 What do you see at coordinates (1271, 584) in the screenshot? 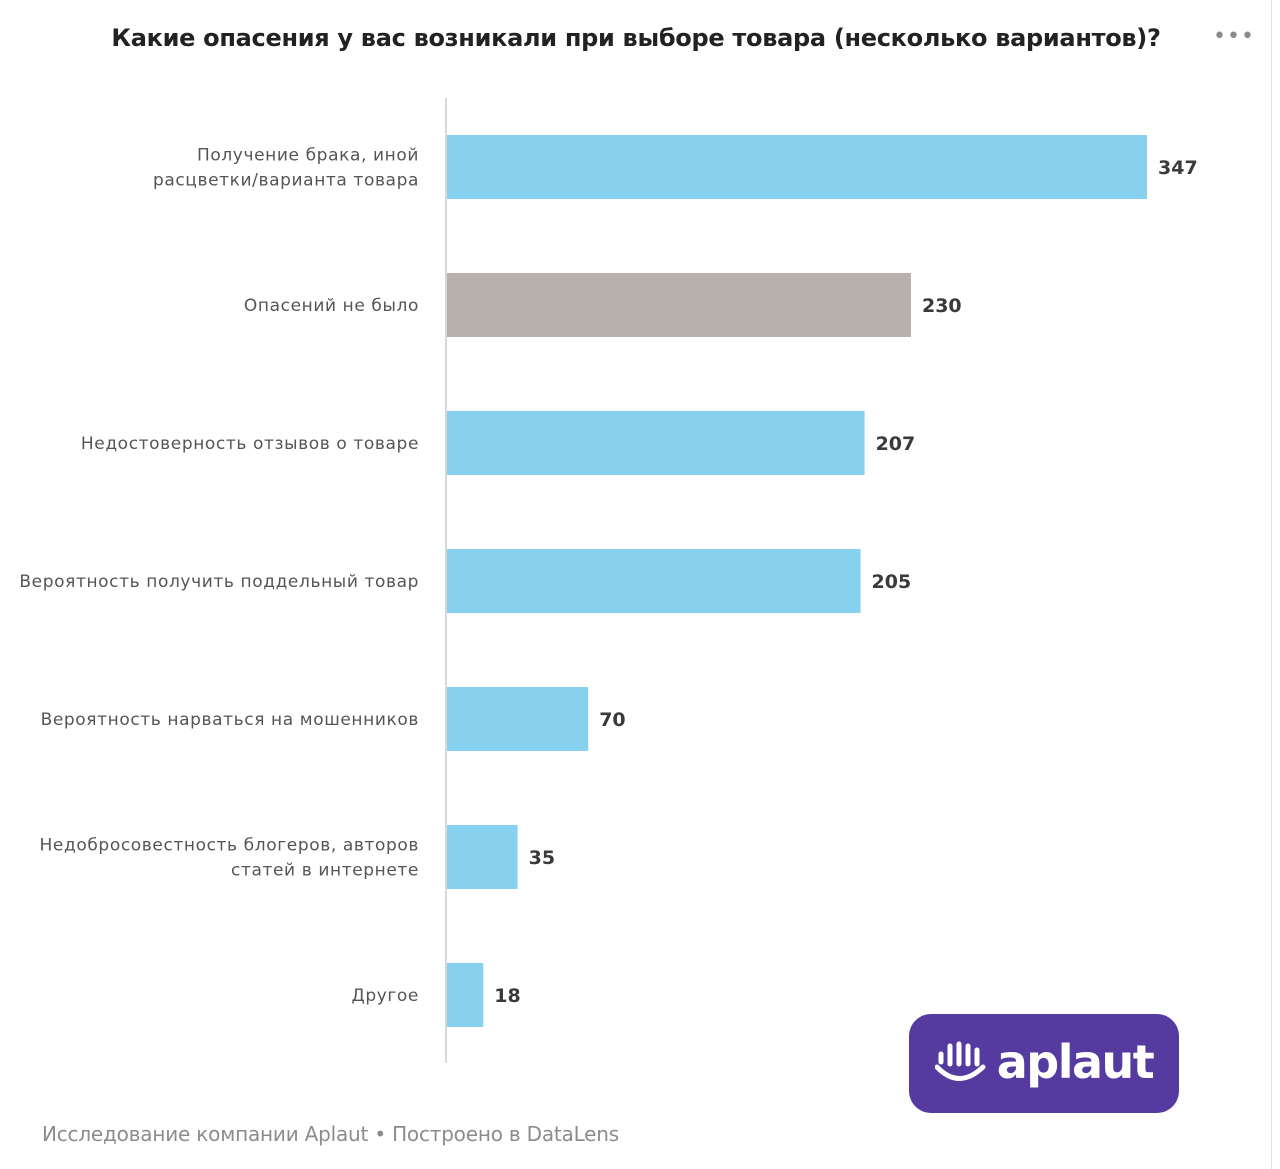
I see `panel-divider` at bounding box center [1271, 584].